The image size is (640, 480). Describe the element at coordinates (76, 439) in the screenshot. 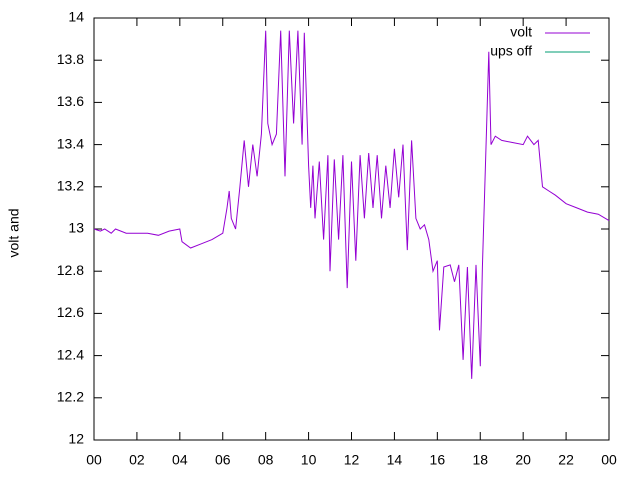

I see `y-tick-label: 12` at that location.